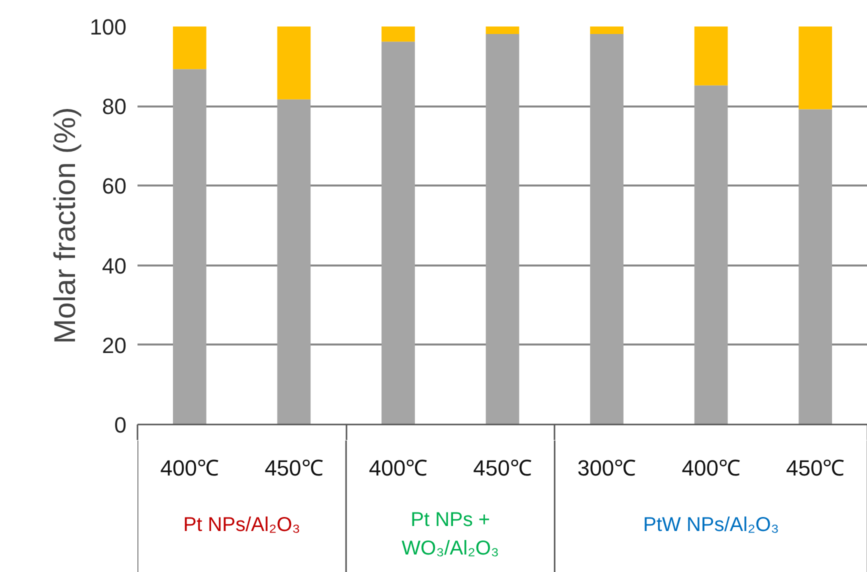 The width and height of the screenshot is (867, 572). Describe the element at coordinates (114, 345) in the screenshot. I see `y-tick-label: 20` at that location.